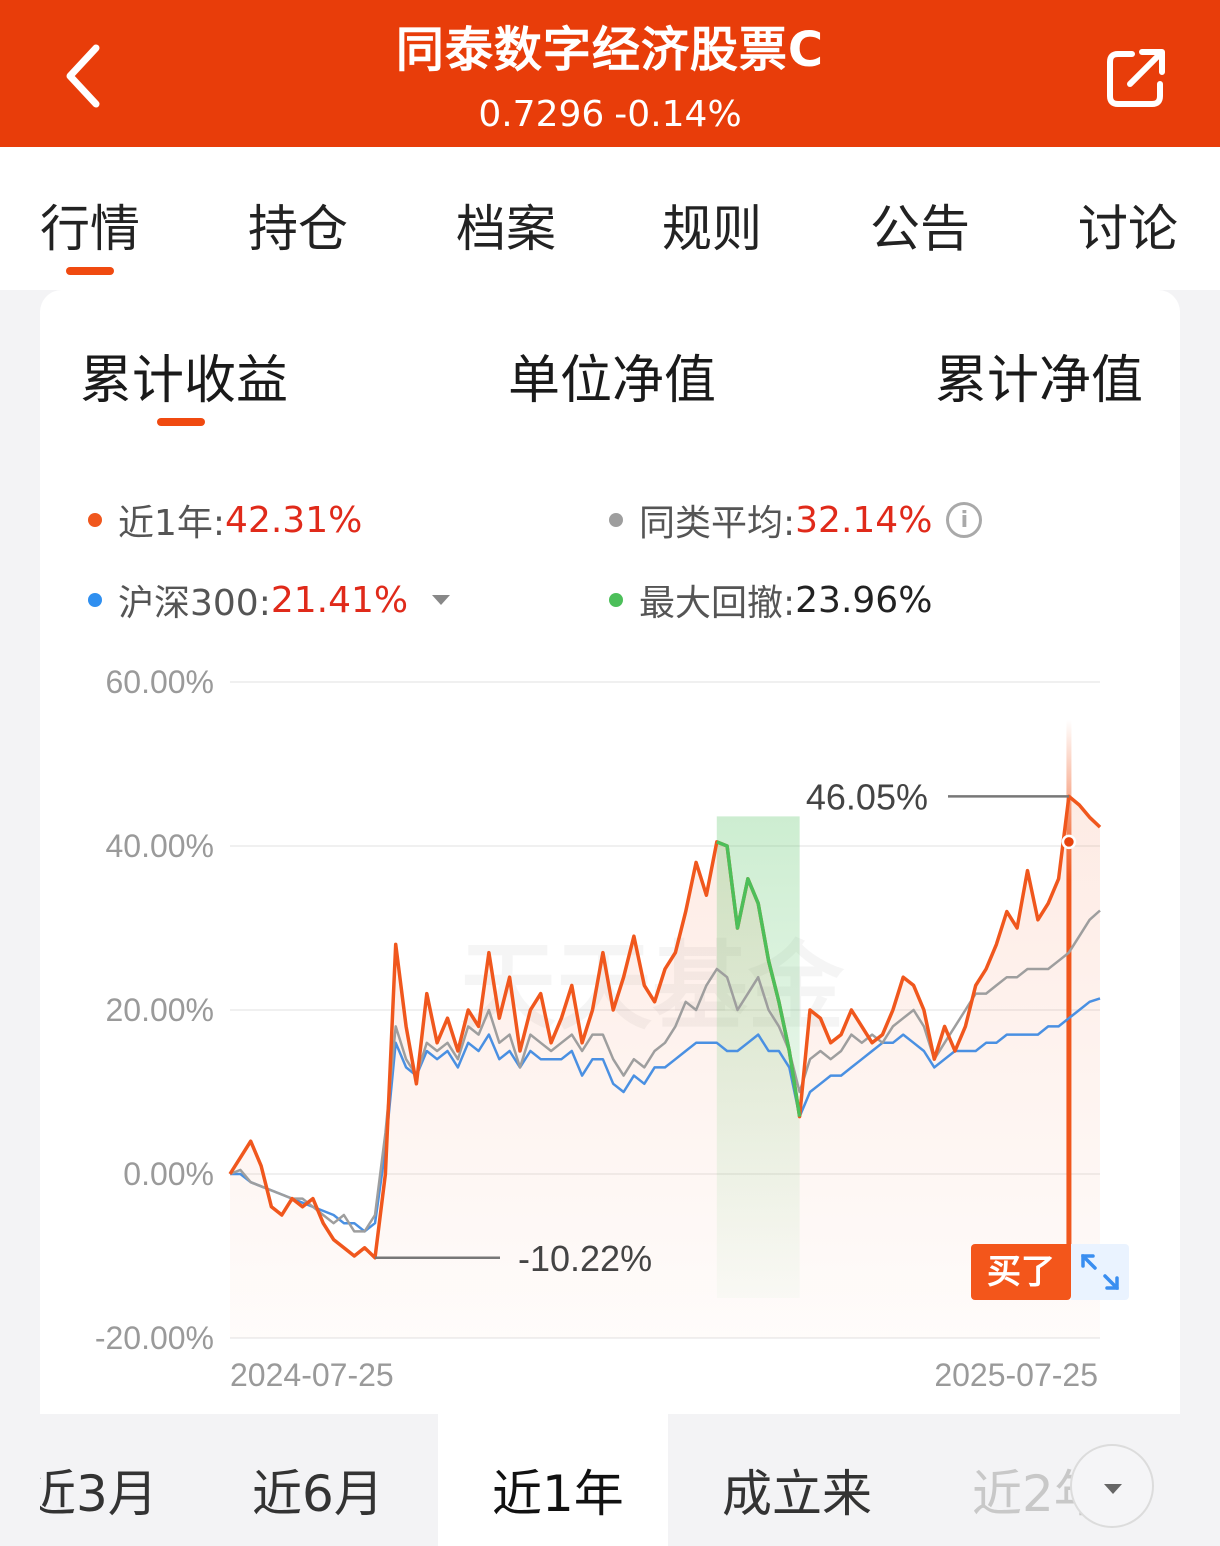 The image size is (1220, 1546). I want to click on legend-dot-index, so click(95, 600).